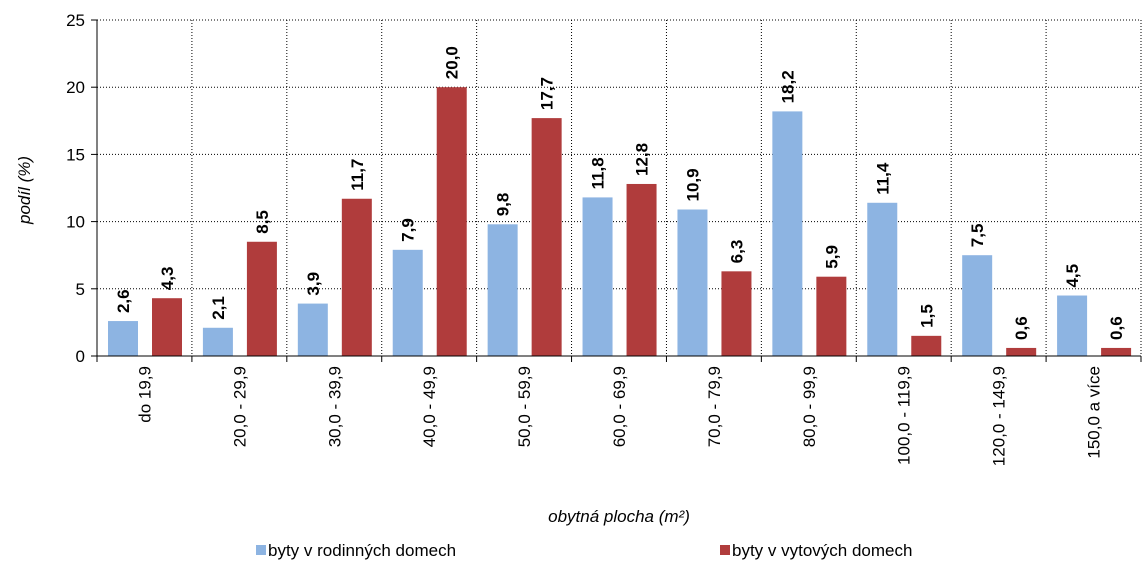 Image resolution: width=1147 pixels, height=563 pixels. What do you see at coordinates (787, 86) in the screenshot?
I see `data-label: 18,2` at bounding box center [787, 86].